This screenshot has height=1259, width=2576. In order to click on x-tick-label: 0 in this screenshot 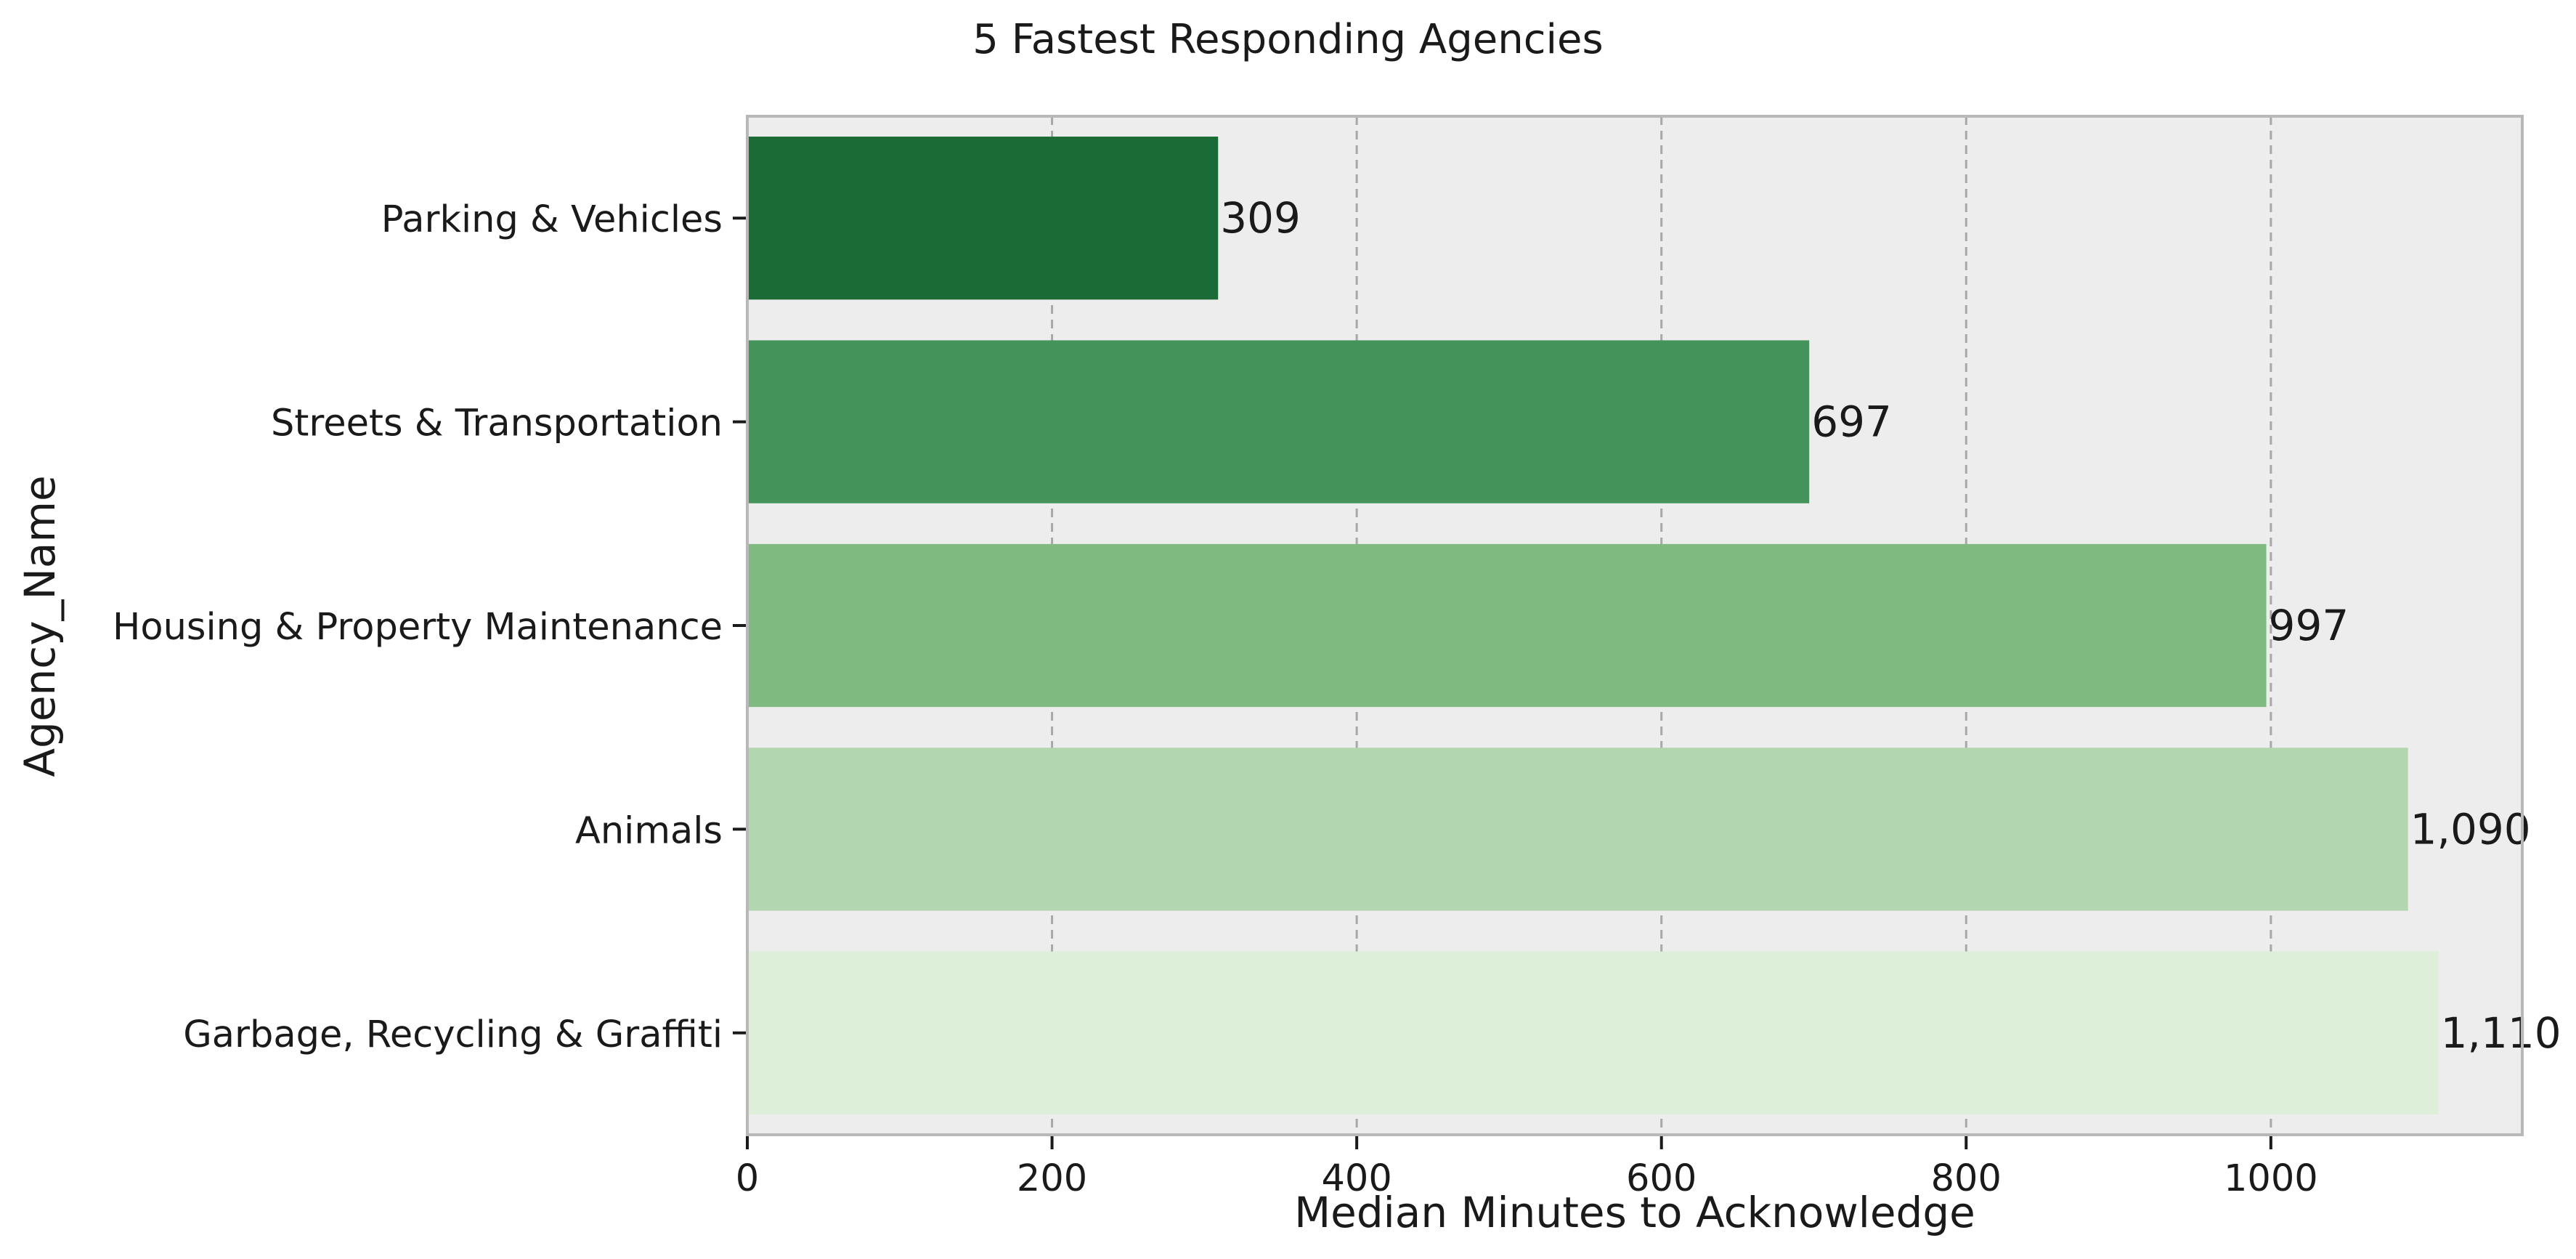, I will do `click(747, 1178)`.